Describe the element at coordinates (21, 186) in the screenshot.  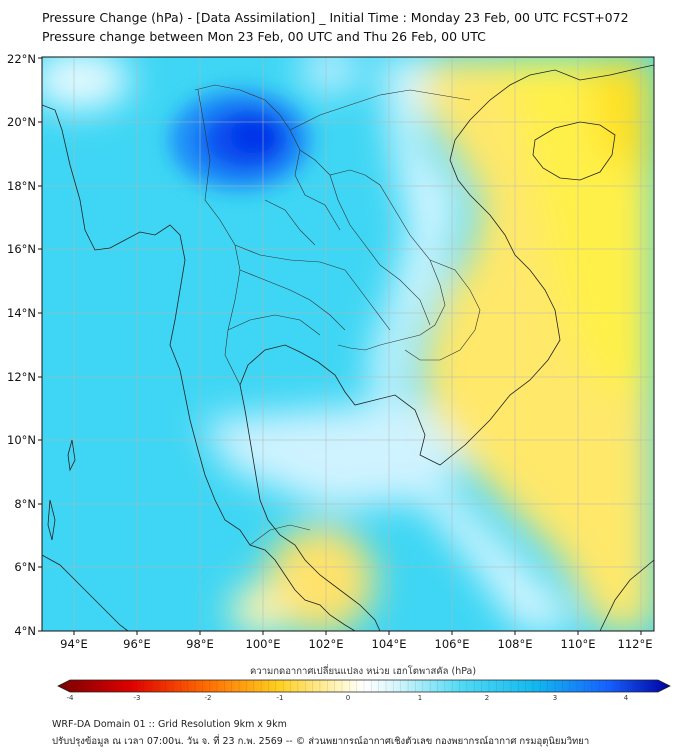
I see `lat-tick-label: 18°N` at that location.